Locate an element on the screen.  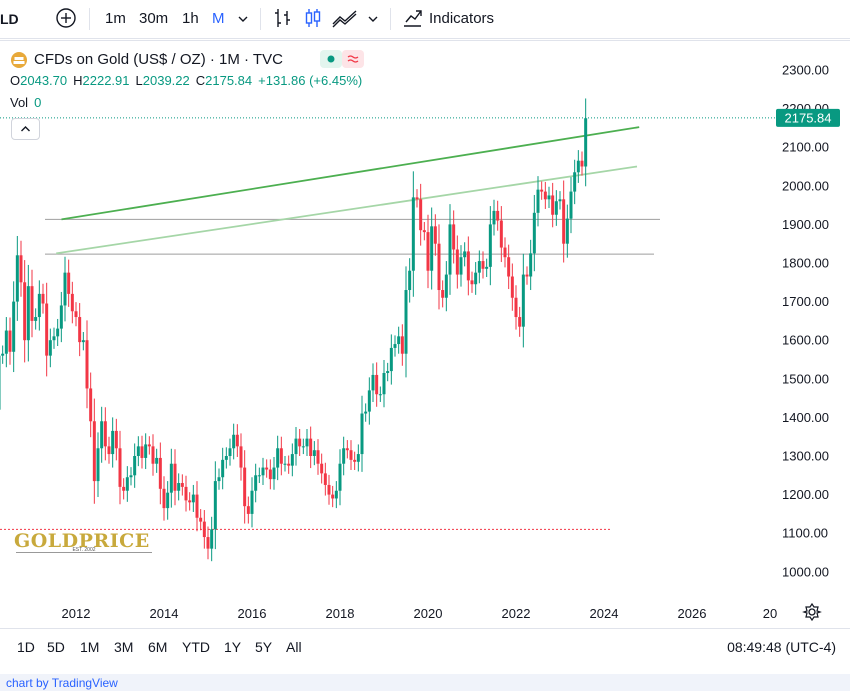
range-3m: 3M is located at coordinates (124, 647).